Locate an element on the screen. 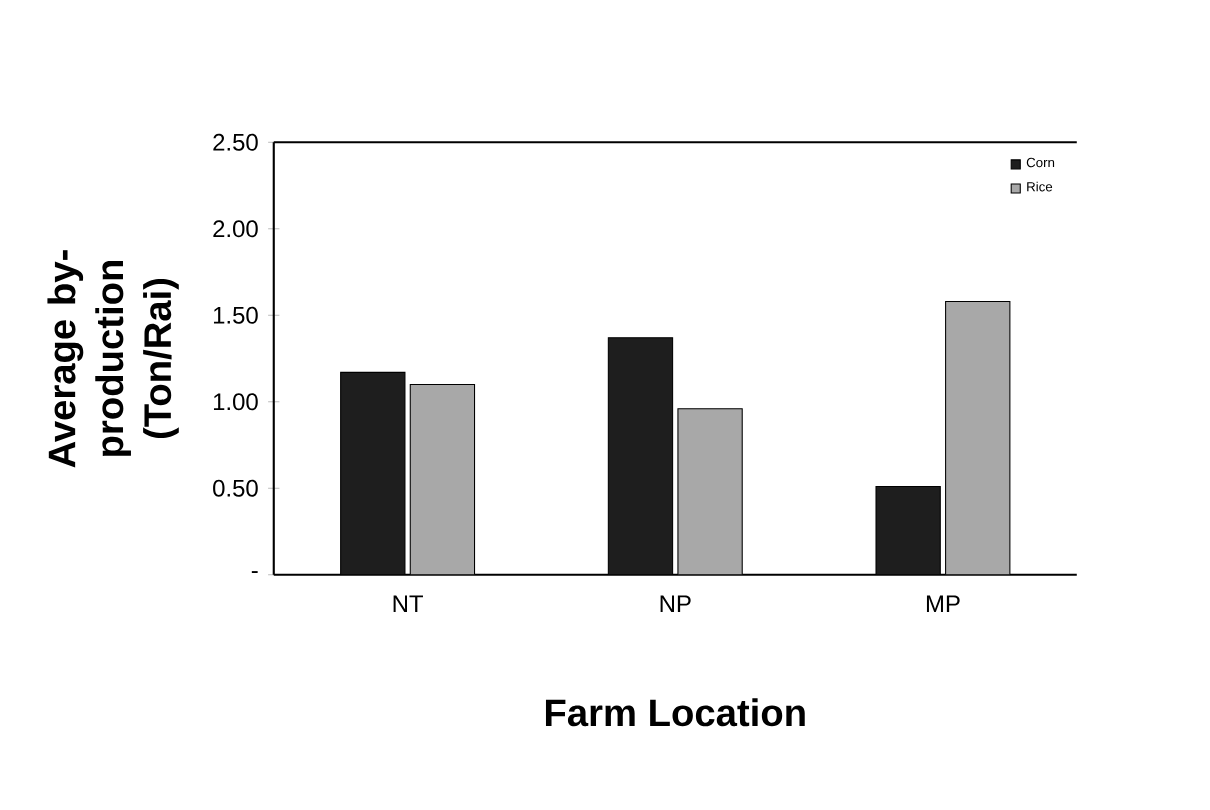 Image resolution: width=1210 pixels, height=810 pixels. y-tick-label: 2.50 is located at coordinates (235, 143).